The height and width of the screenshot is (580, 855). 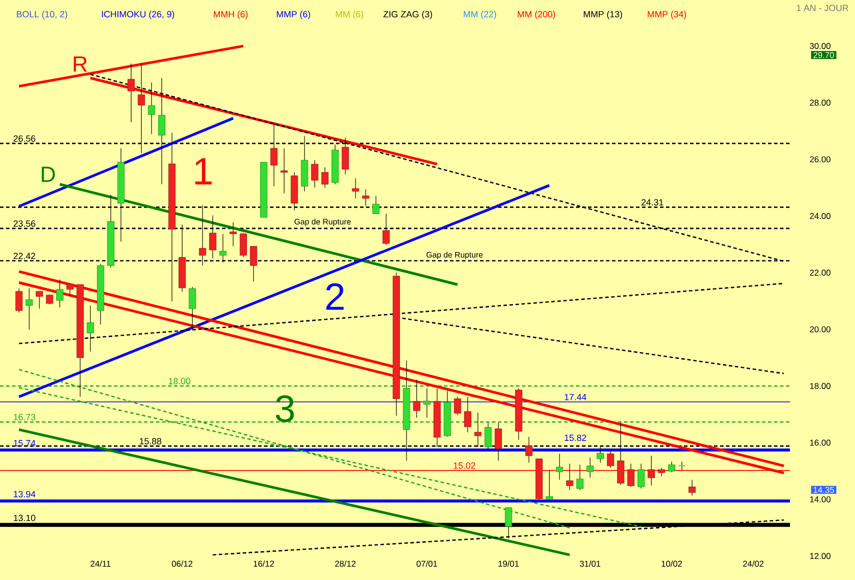 I want to click on ref-line-label: 26.56, so click(x=25, y=138).